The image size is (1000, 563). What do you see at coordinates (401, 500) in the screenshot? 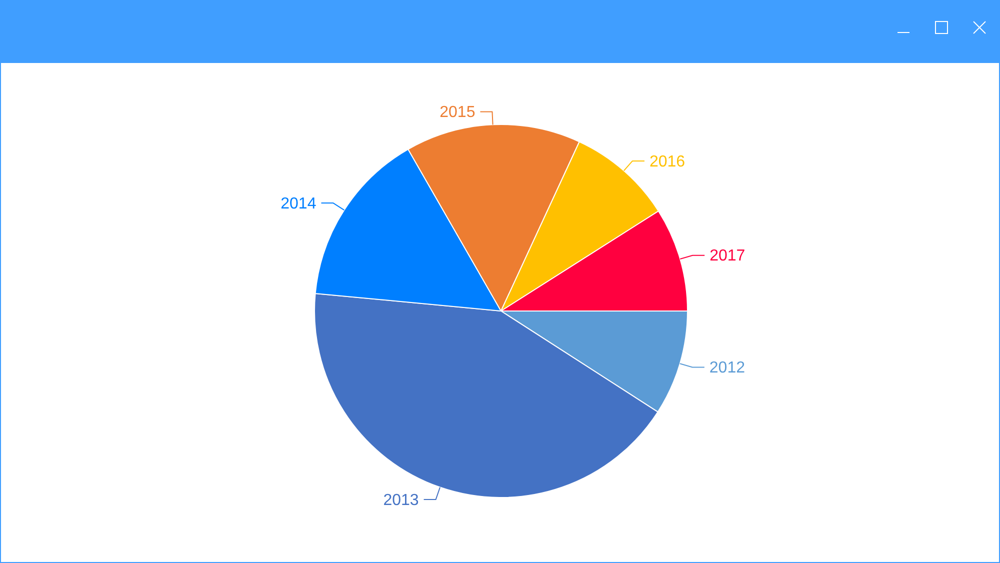
I see `slice-label: 2013` at bounding box center [401, 500].